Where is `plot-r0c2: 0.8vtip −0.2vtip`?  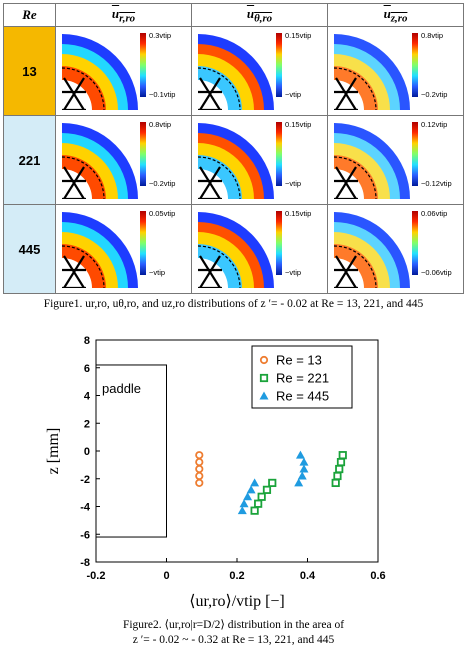 plot-r0c2: 0.8vtip −0.2vtip is located at coordinates (395, 71).